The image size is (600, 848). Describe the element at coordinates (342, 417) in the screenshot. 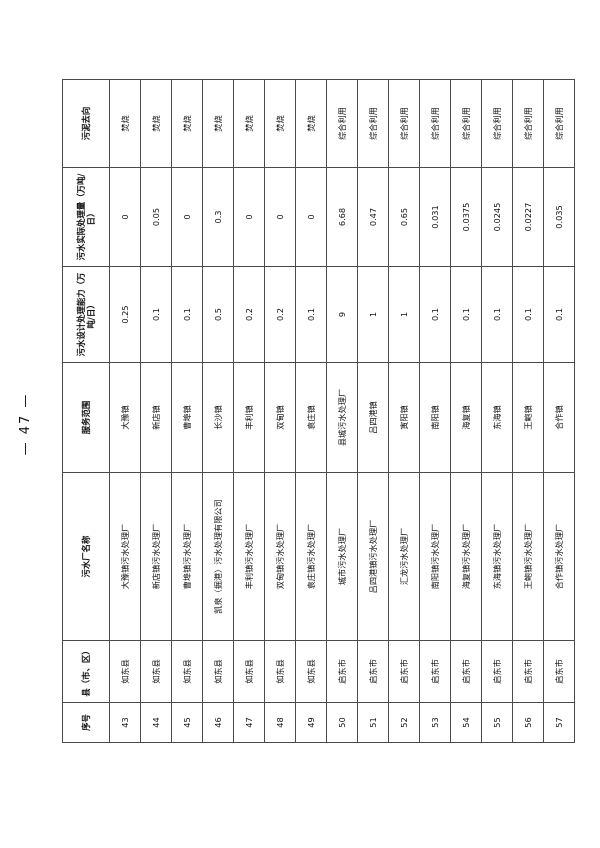

I see `cell-service-area: 县城污水处理厂` at that location.